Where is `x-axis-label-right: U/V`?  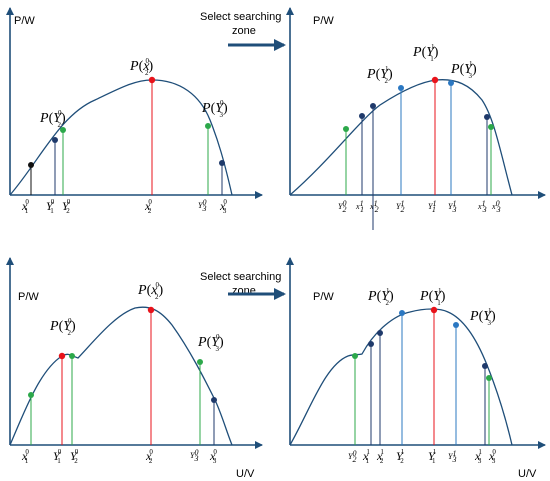
x-axis-label-right: U/V is located at coordinates (527, 474).